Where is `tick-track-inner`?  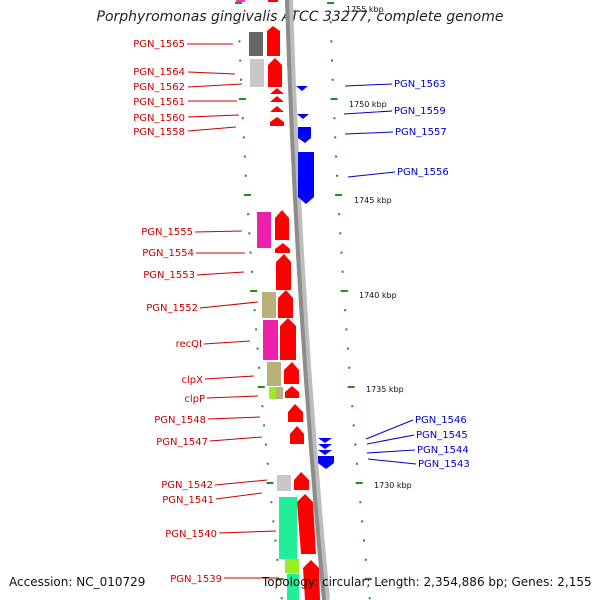
tick-track-inner is located at coordinates (259, 301).